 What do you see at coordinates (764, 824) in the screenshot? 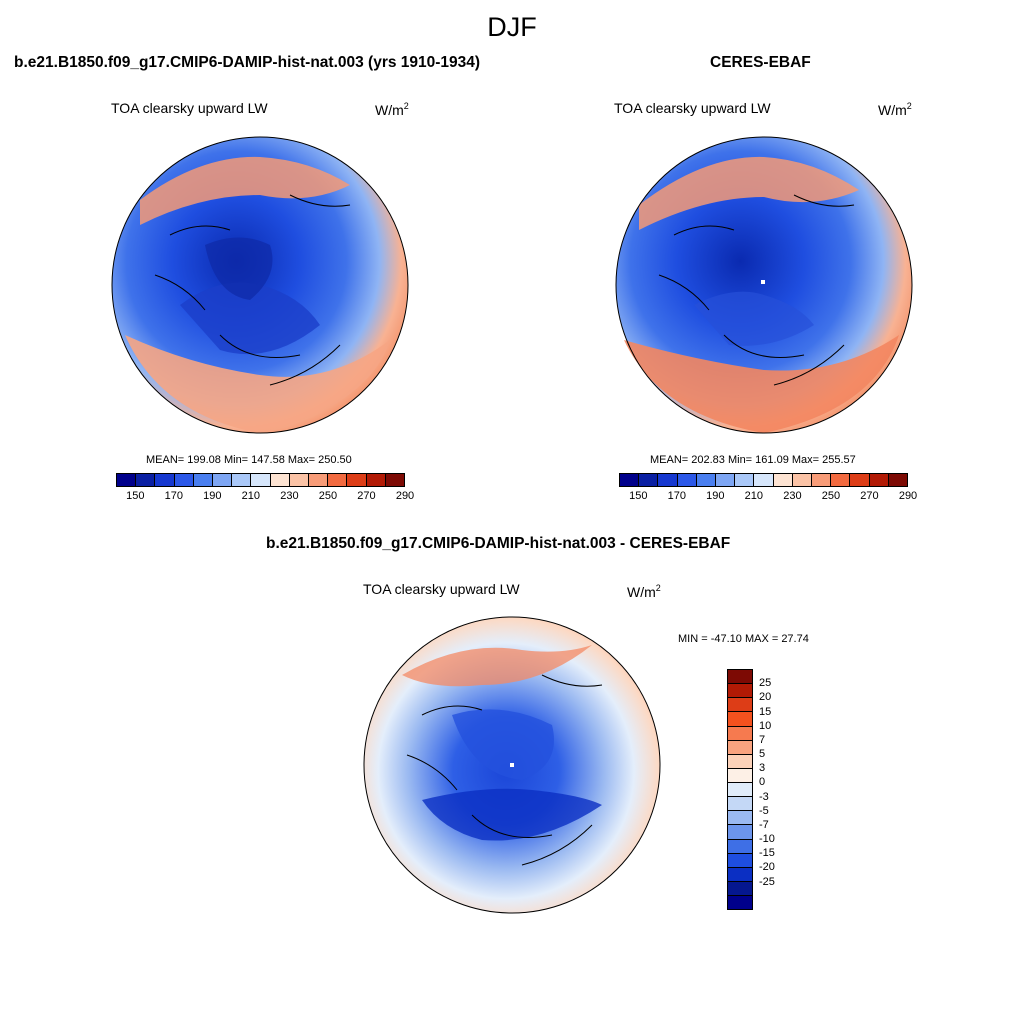
I see `colorbar-tick-label: -7` at bounding box center [764, 824].